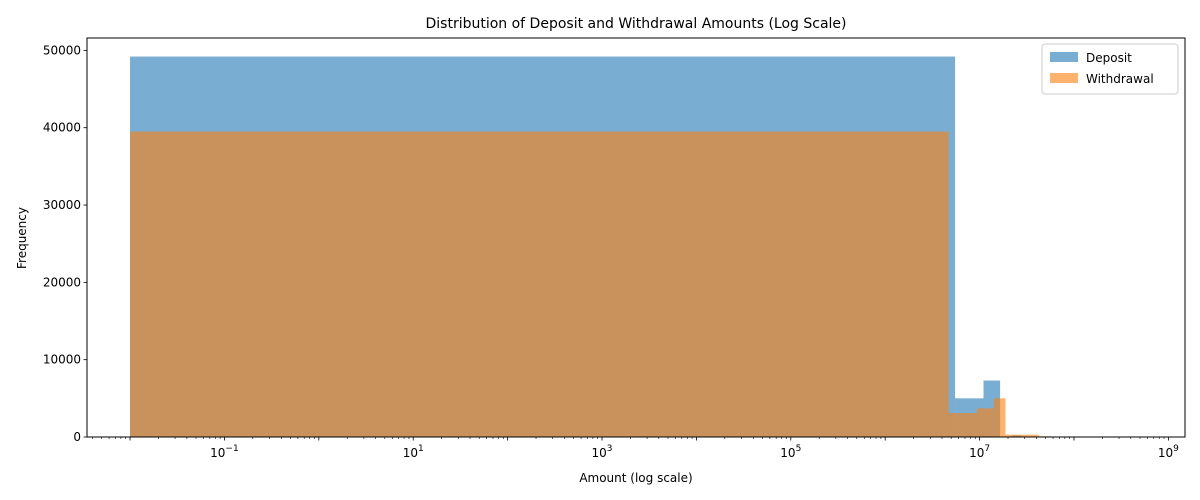 This screenshot has height=500, width=1200. I want to click on y-tick-label: 0, so click(77, 437).